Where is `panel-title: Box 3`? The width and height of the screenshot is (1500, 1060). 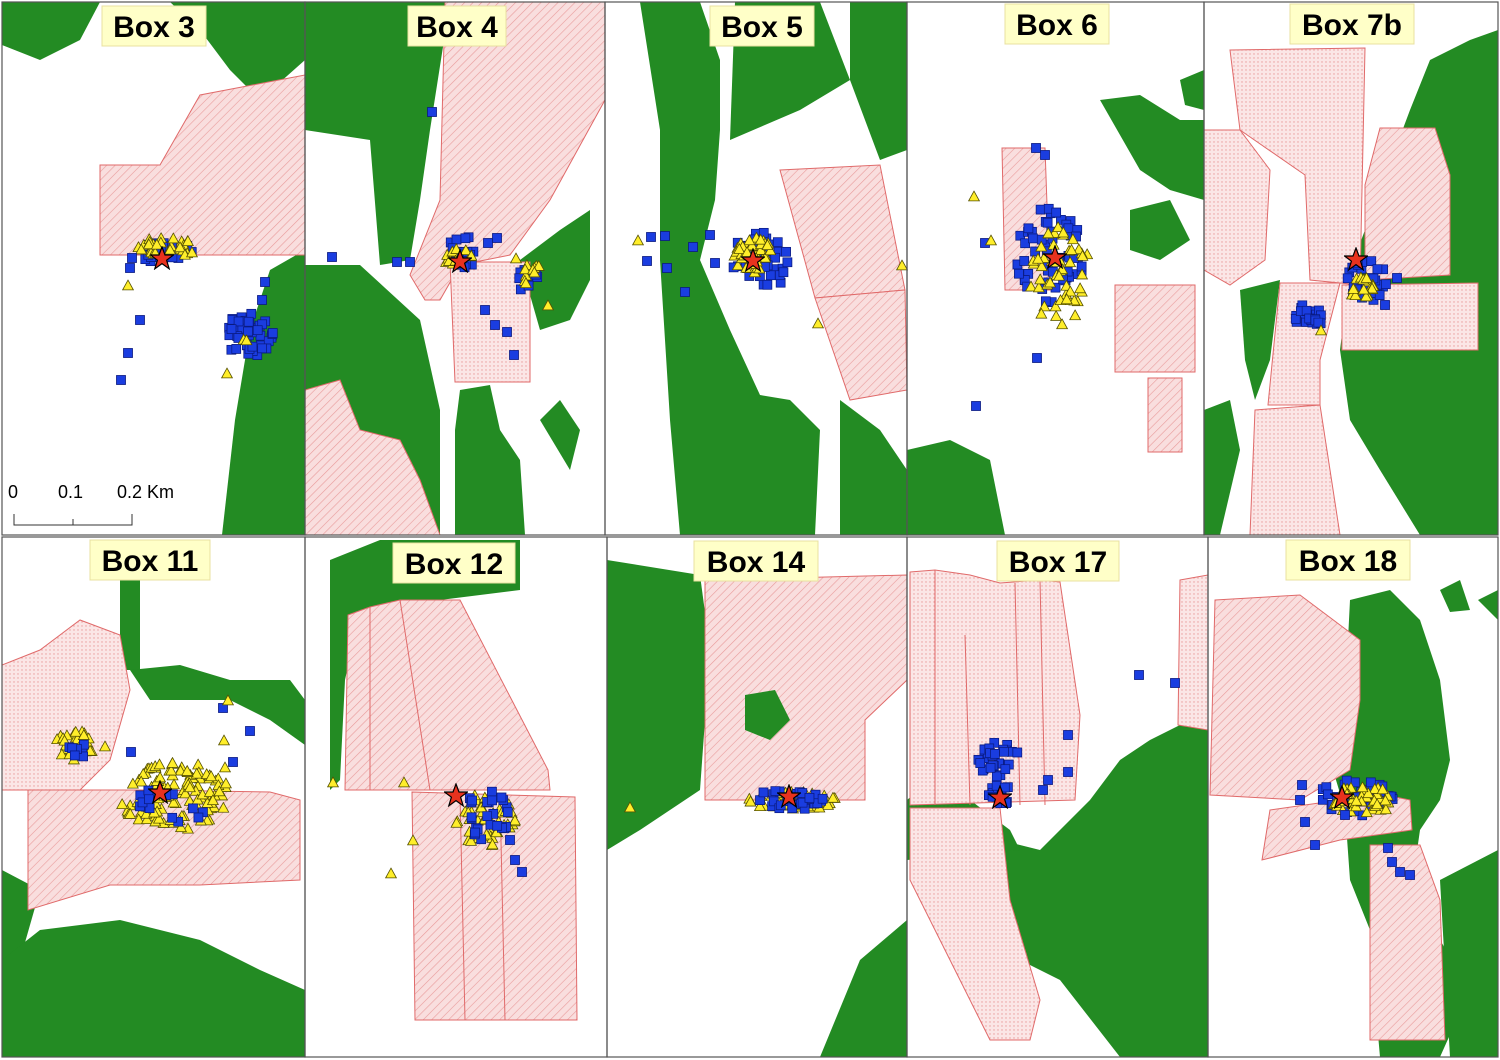
panel-title: Box 3 is located at coordinates (154, 27).